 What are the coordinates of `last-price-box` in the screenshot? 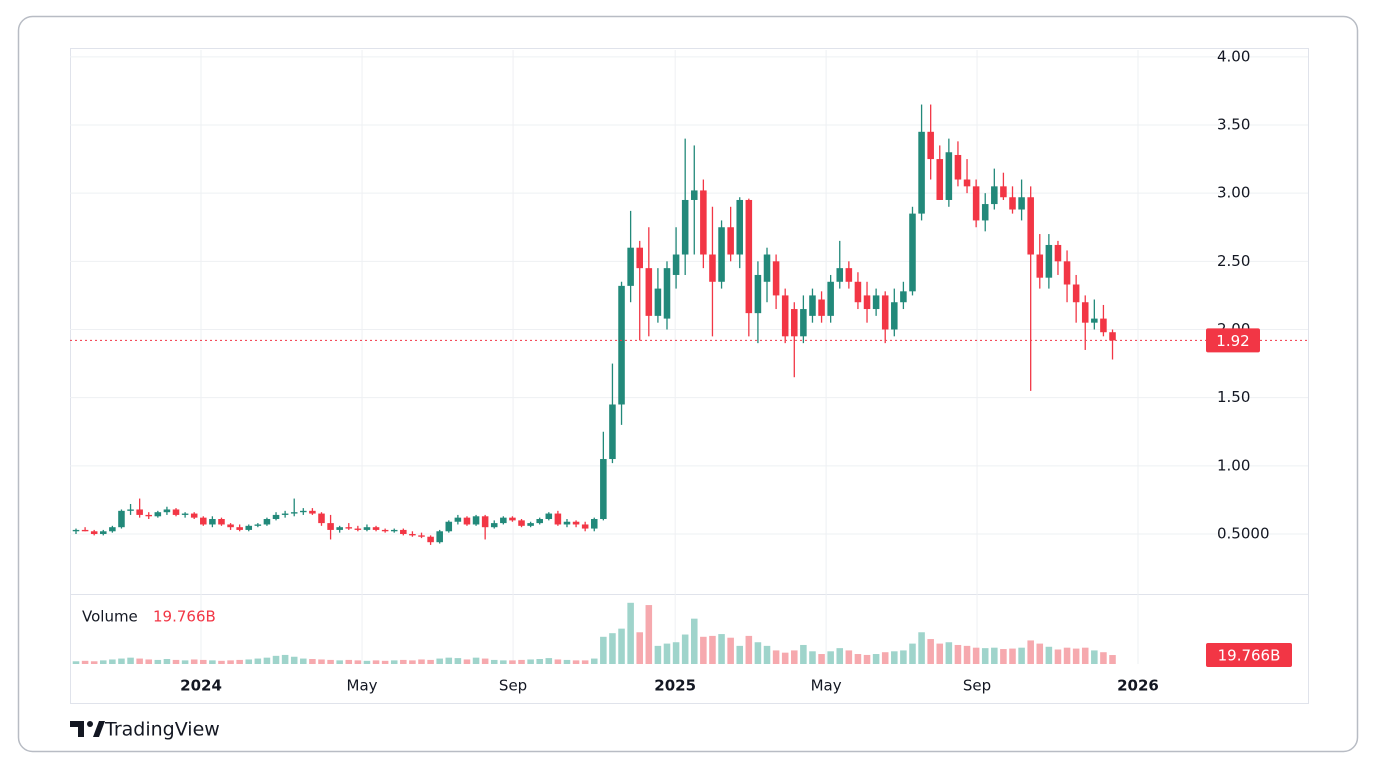 It's located at (1233, 340).